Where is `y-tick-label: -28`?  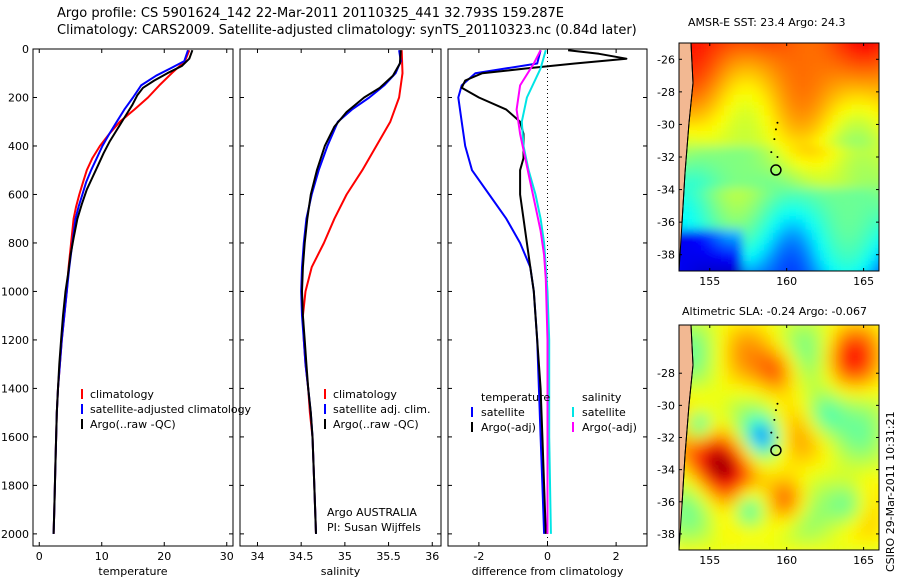
y-tick-label: -28 is located at coordinates (666, 373).